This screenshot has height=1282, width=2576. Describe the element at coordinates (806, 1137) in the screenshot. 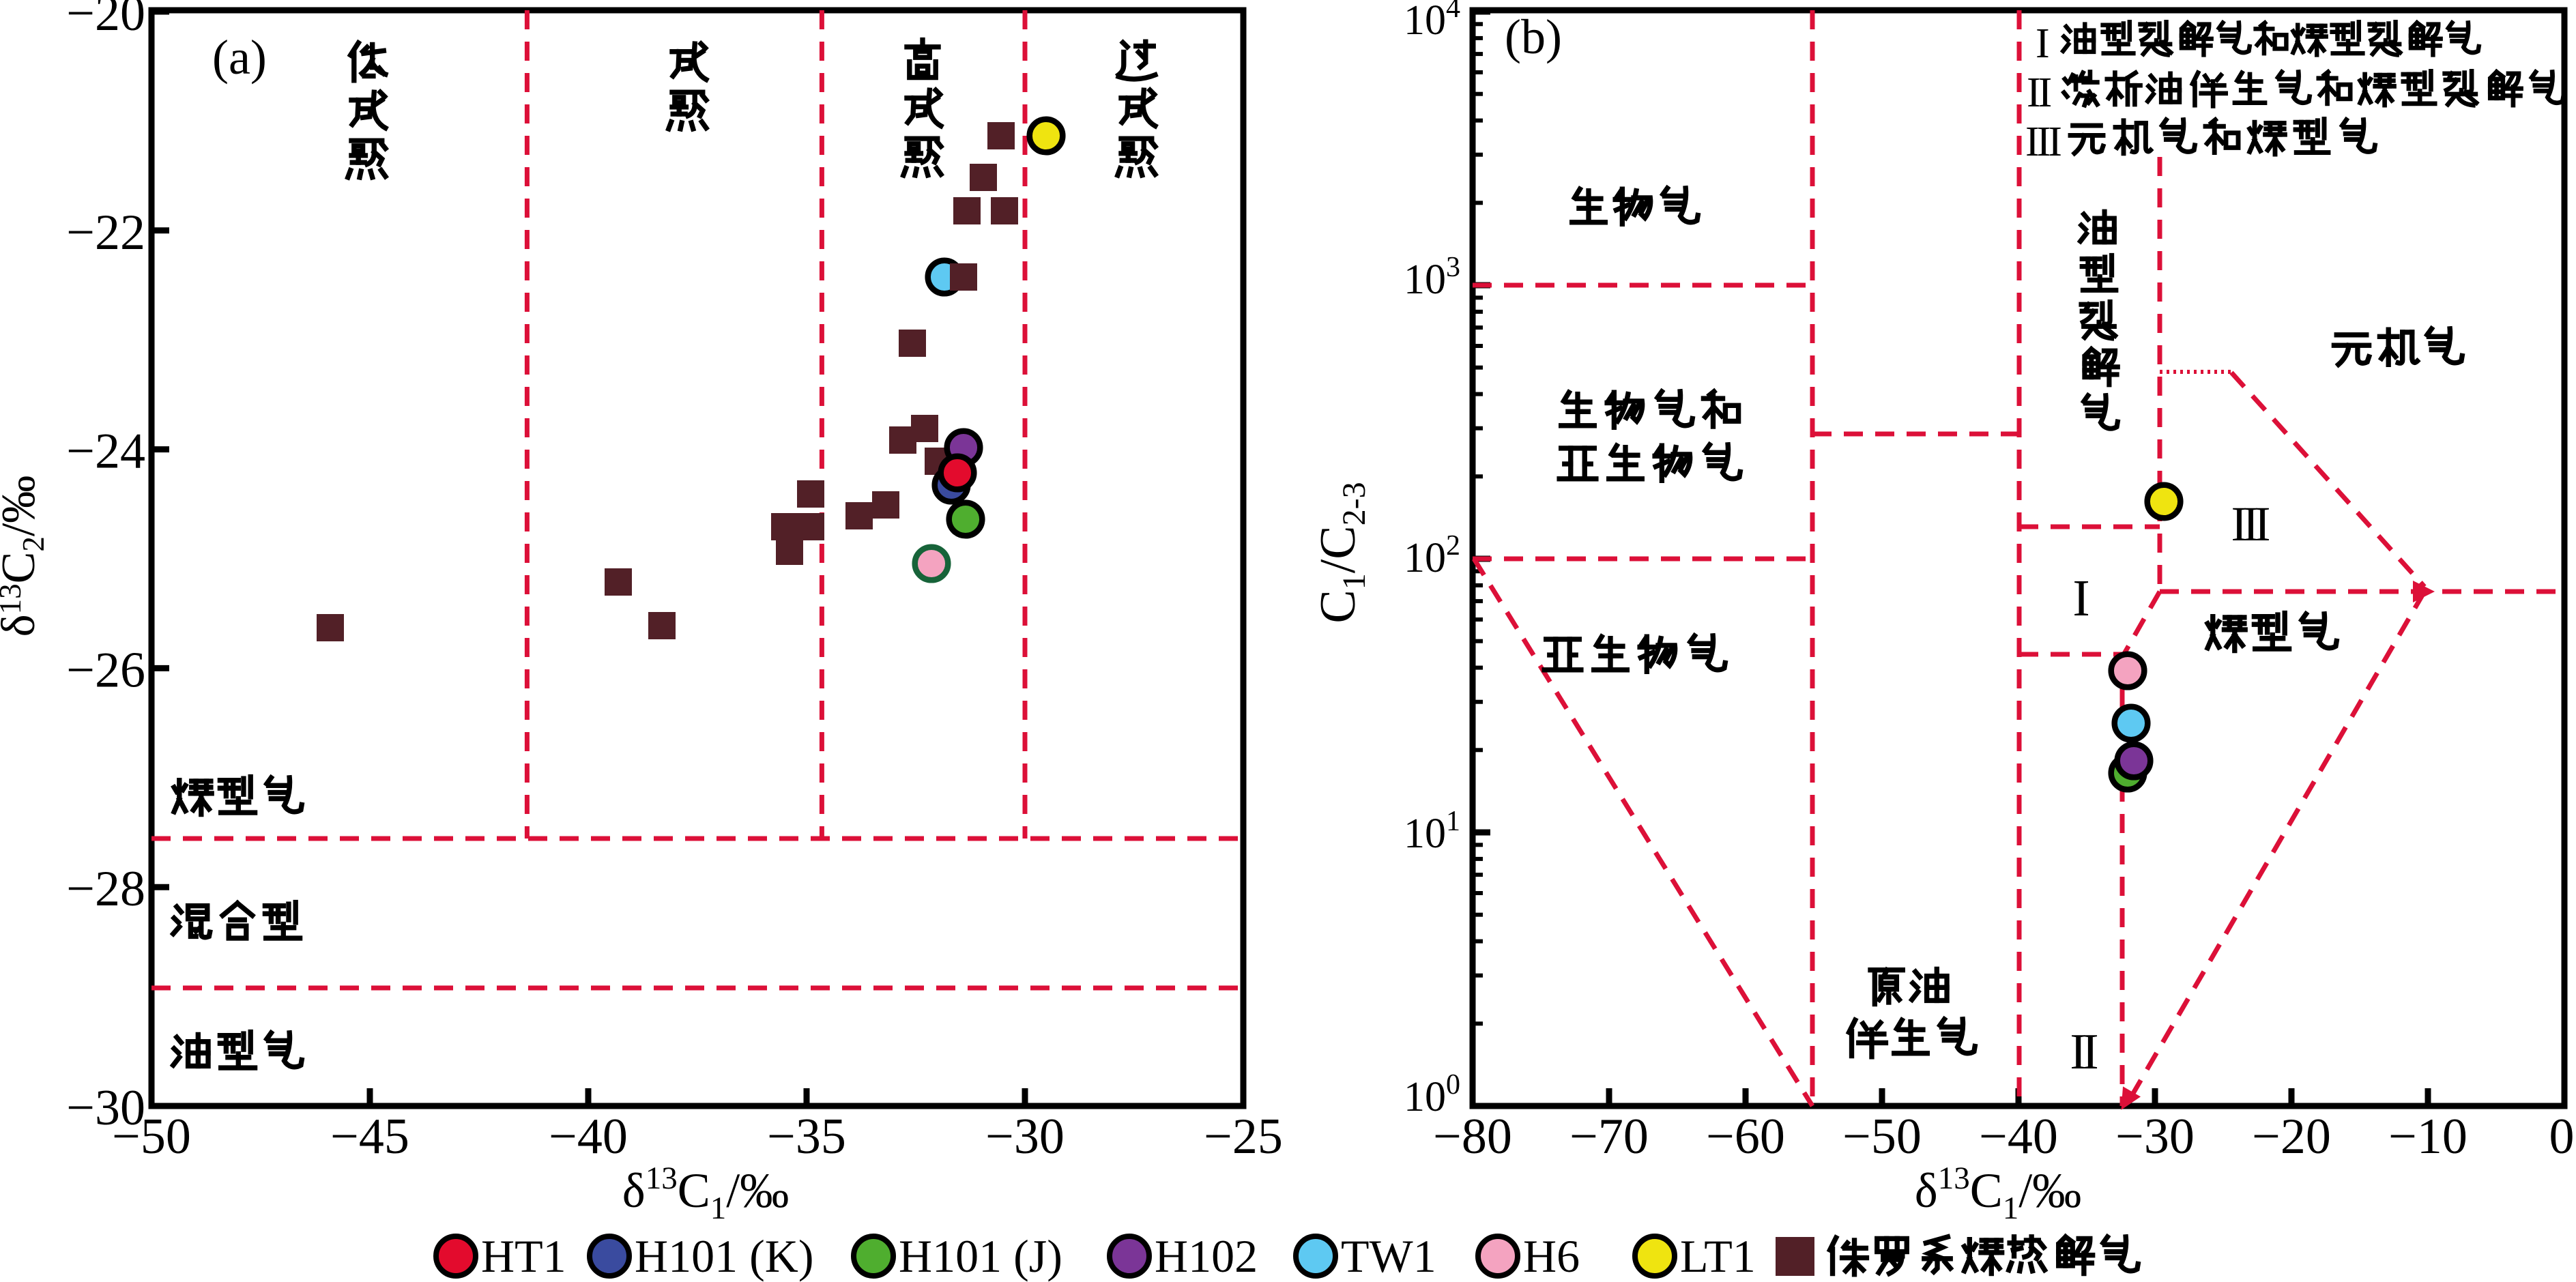

I see `svg-text: −35` at that location.